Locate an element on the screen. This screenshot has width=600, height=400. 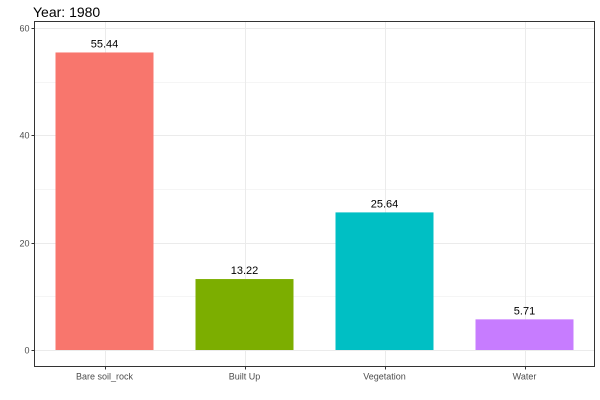
bar-value-label: 13.22 is located at coordinates (245, 271).